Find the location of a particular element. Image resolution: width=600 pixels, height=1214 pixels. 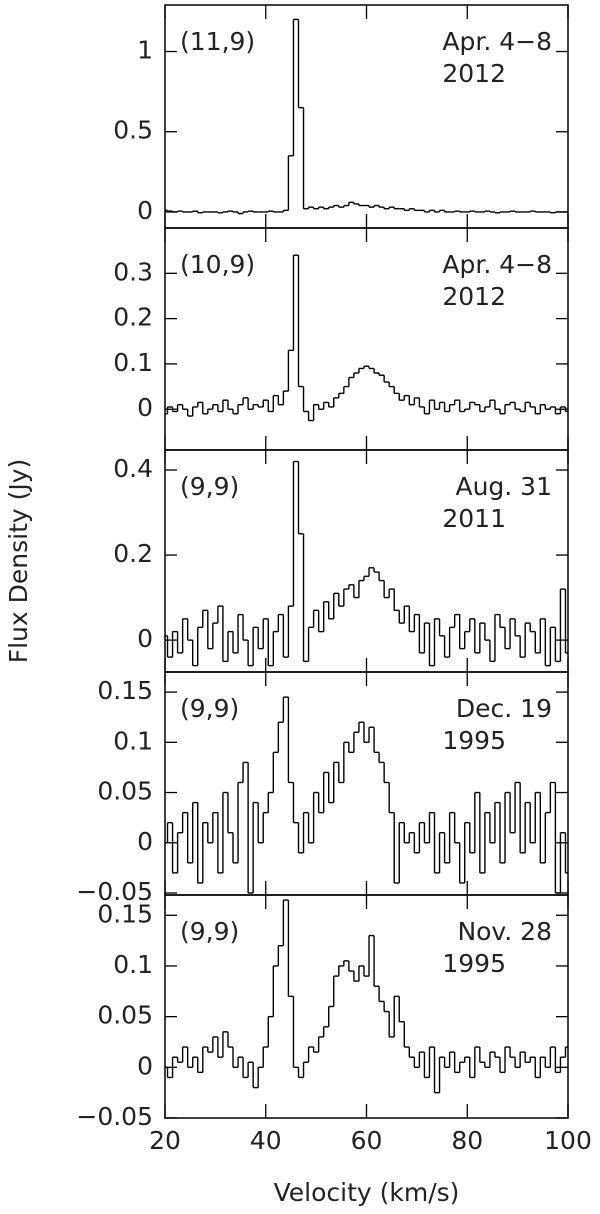

x-tick-label: 20 is located at coordinates (165, 1140).